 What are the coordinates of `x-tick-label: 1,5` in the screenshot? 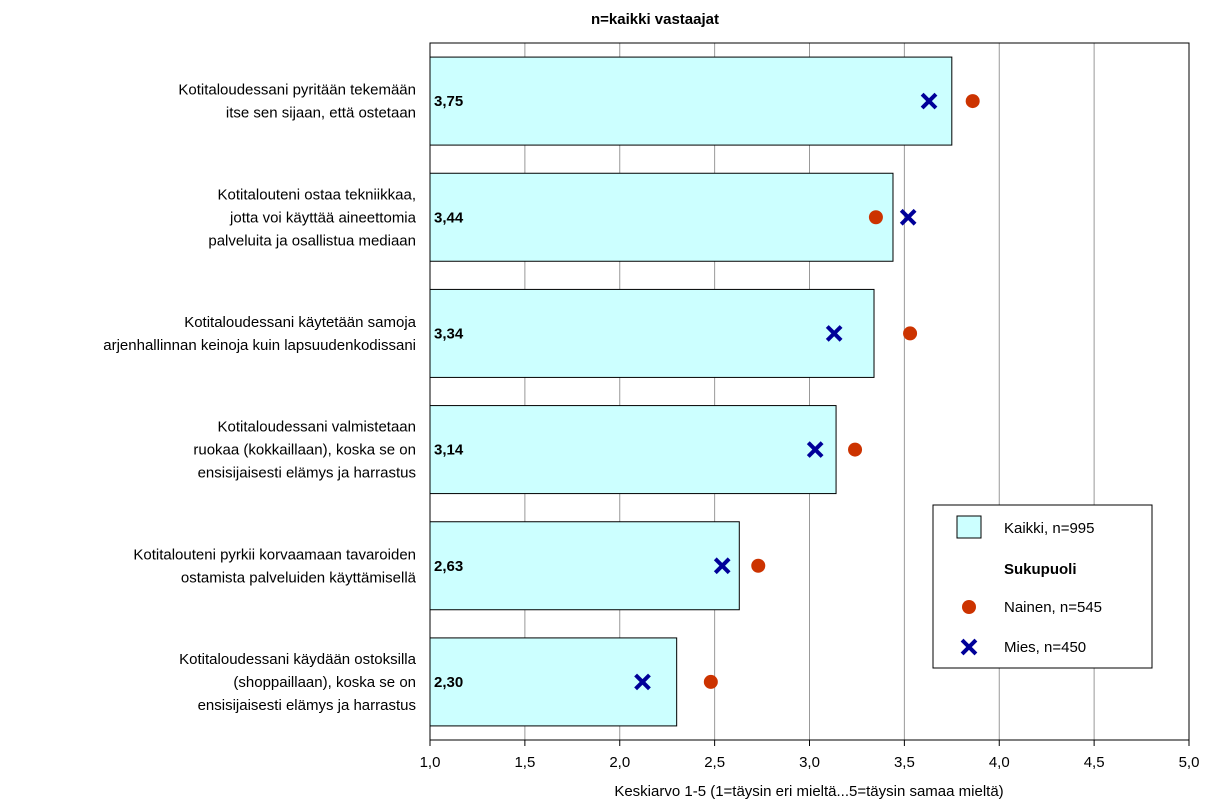 It's located at (524, 762).